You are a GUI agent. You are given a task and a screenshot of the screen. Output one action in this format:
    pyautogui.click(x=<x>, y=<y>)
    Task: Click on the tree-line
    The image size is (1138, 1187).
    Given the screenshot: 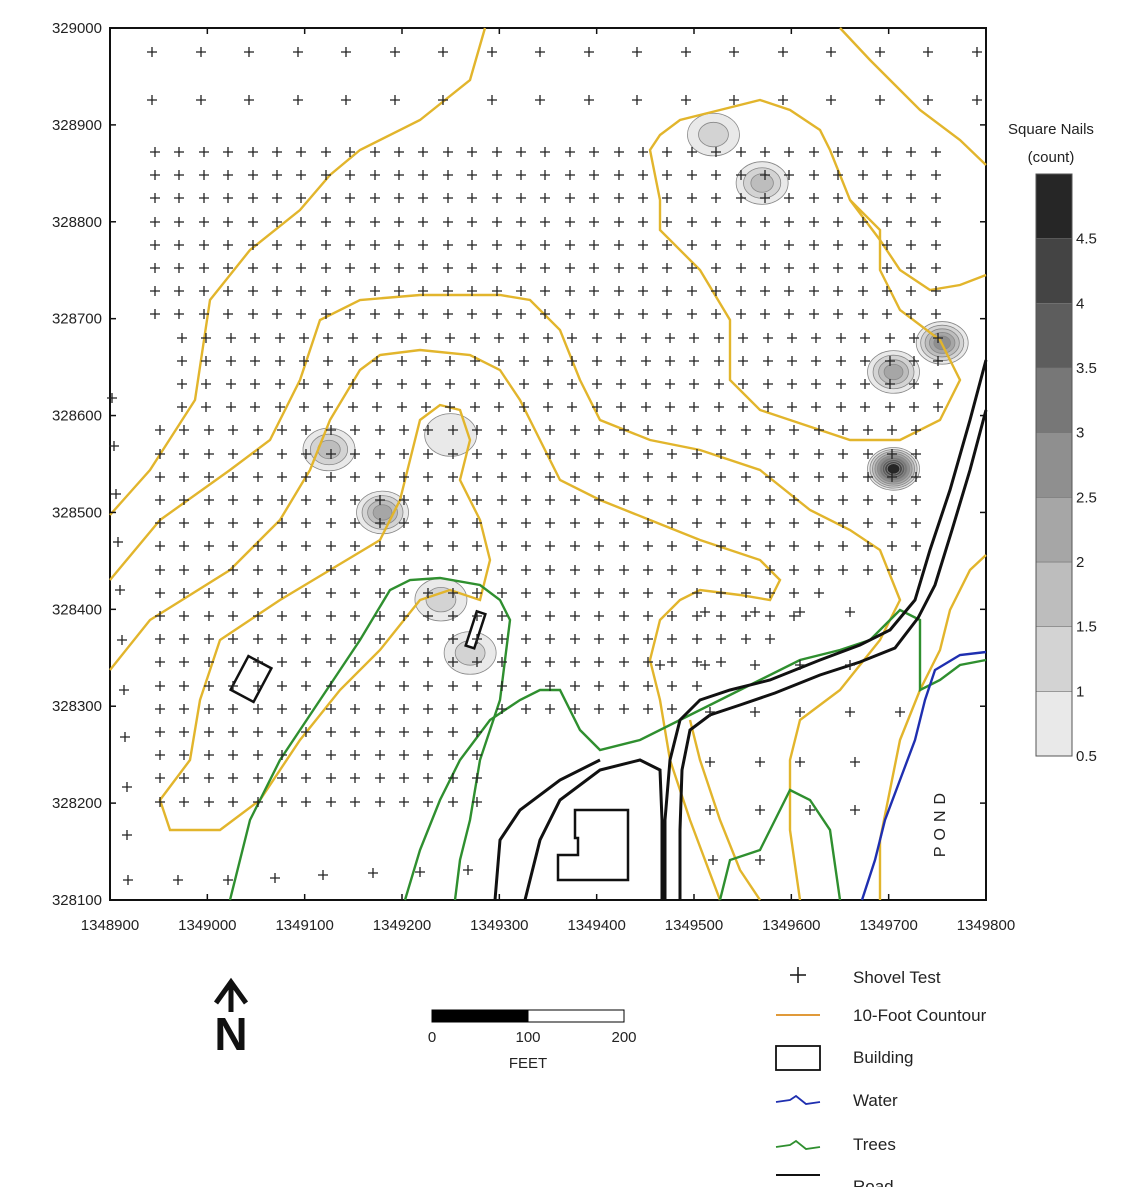 What is the action you would take?
    pyautogui.click(x=780, y=844)
    